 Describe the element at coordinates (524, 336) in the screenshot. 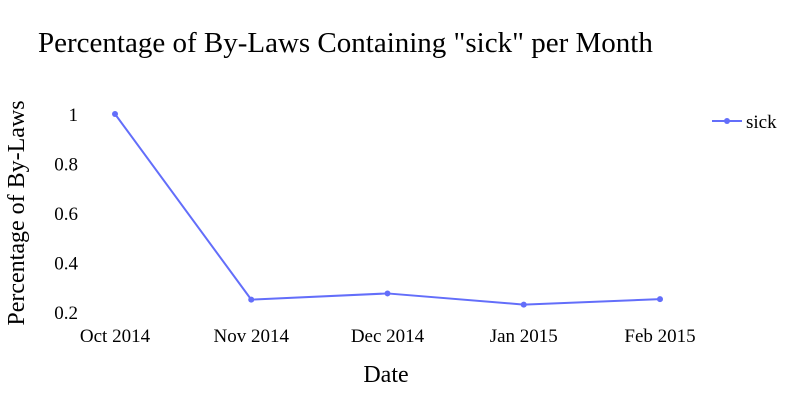

I see `x-tick-label: Jan 2015` at that location.